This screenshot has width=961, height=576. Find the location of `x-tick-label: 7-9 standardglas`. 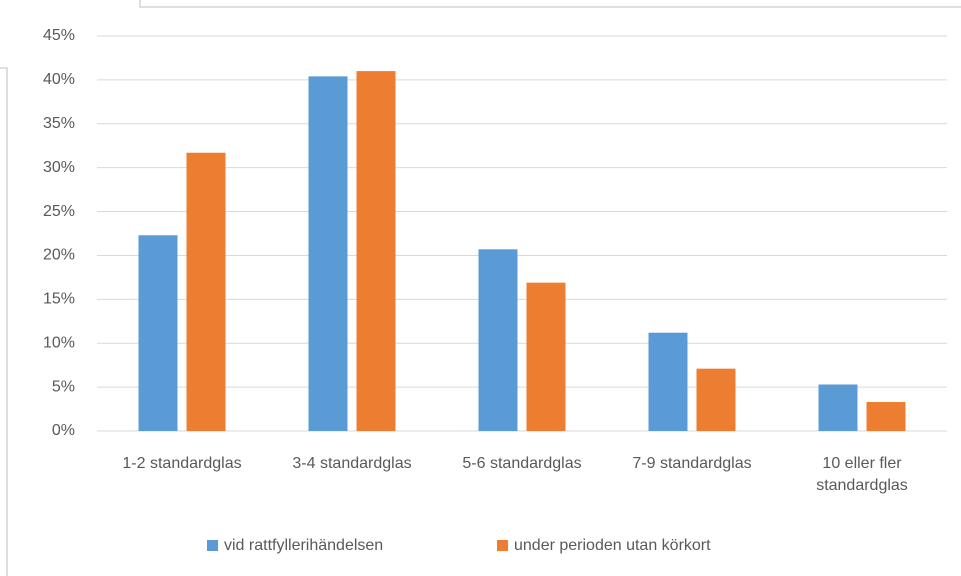

x-tick-label: 7-9 standardglas is located at coordinates (692, 463).